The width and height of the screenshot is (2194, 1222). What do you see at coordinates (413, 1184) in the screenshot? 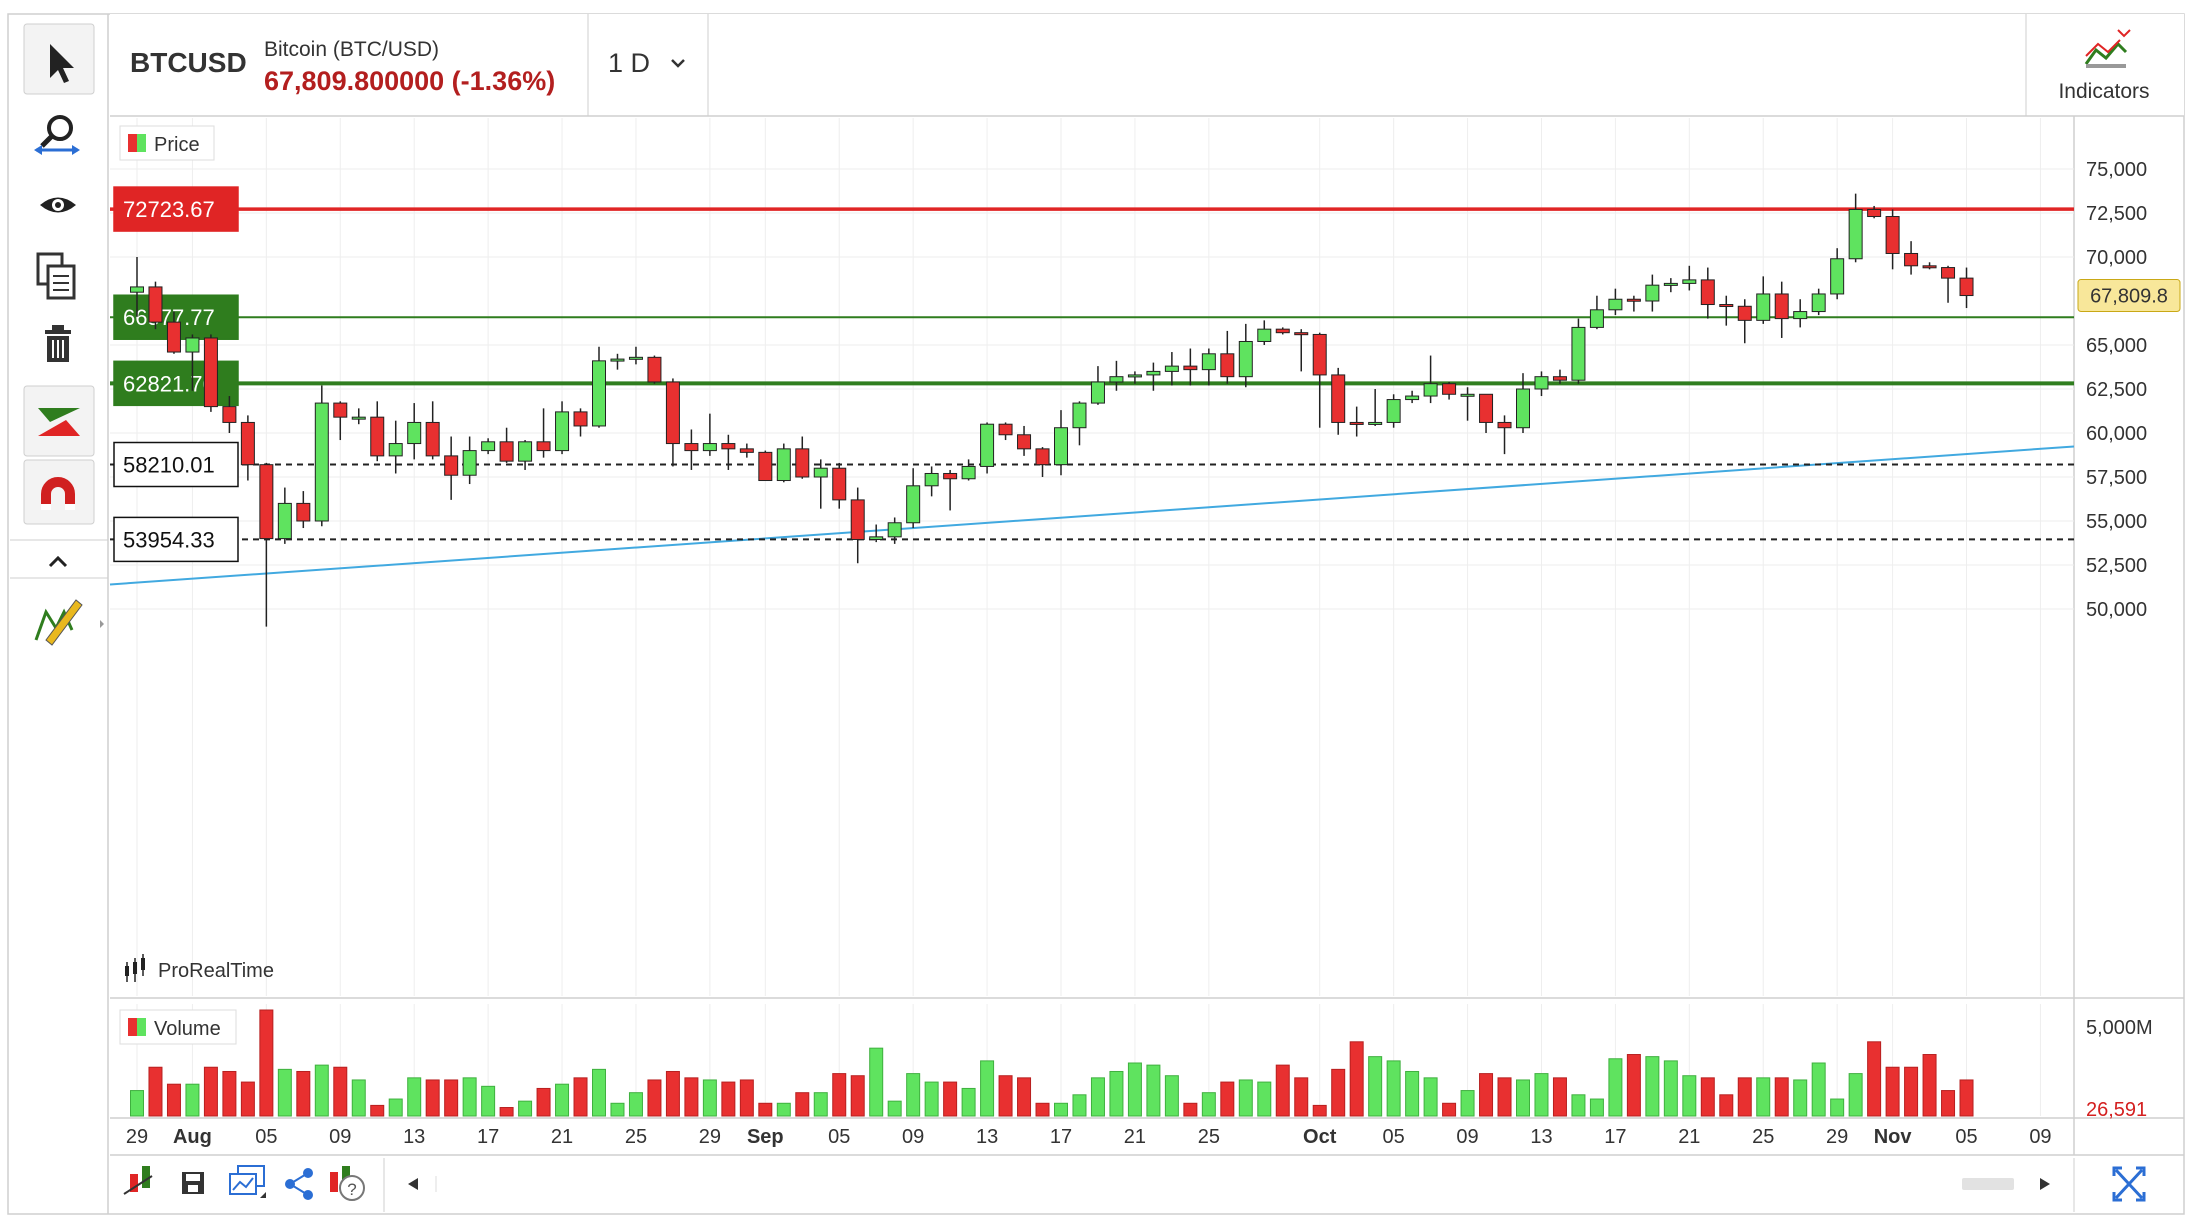
I see `scroll-left-button` at bounding box center [413, 1184].